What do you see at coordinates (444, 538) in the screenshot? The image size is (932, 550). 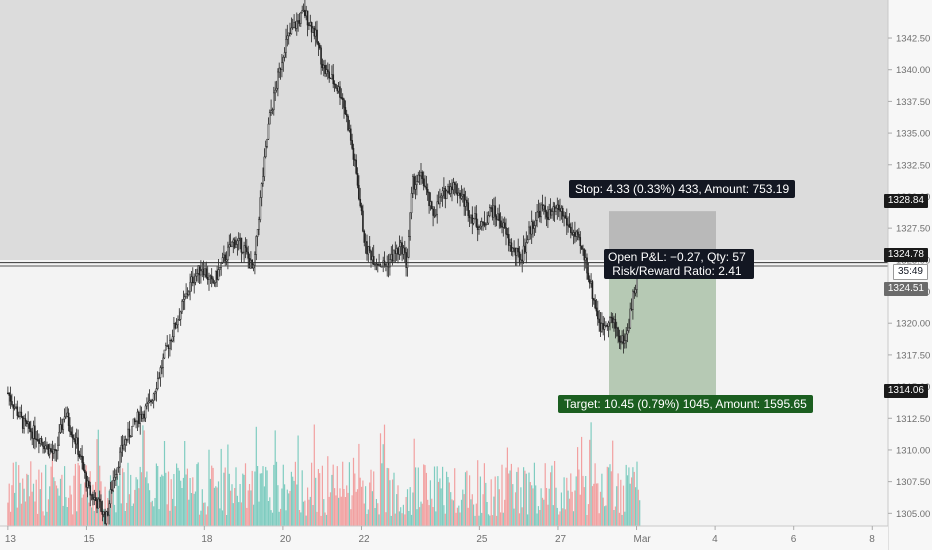 I see `time-axis-background` at bounding box center [444, 538].